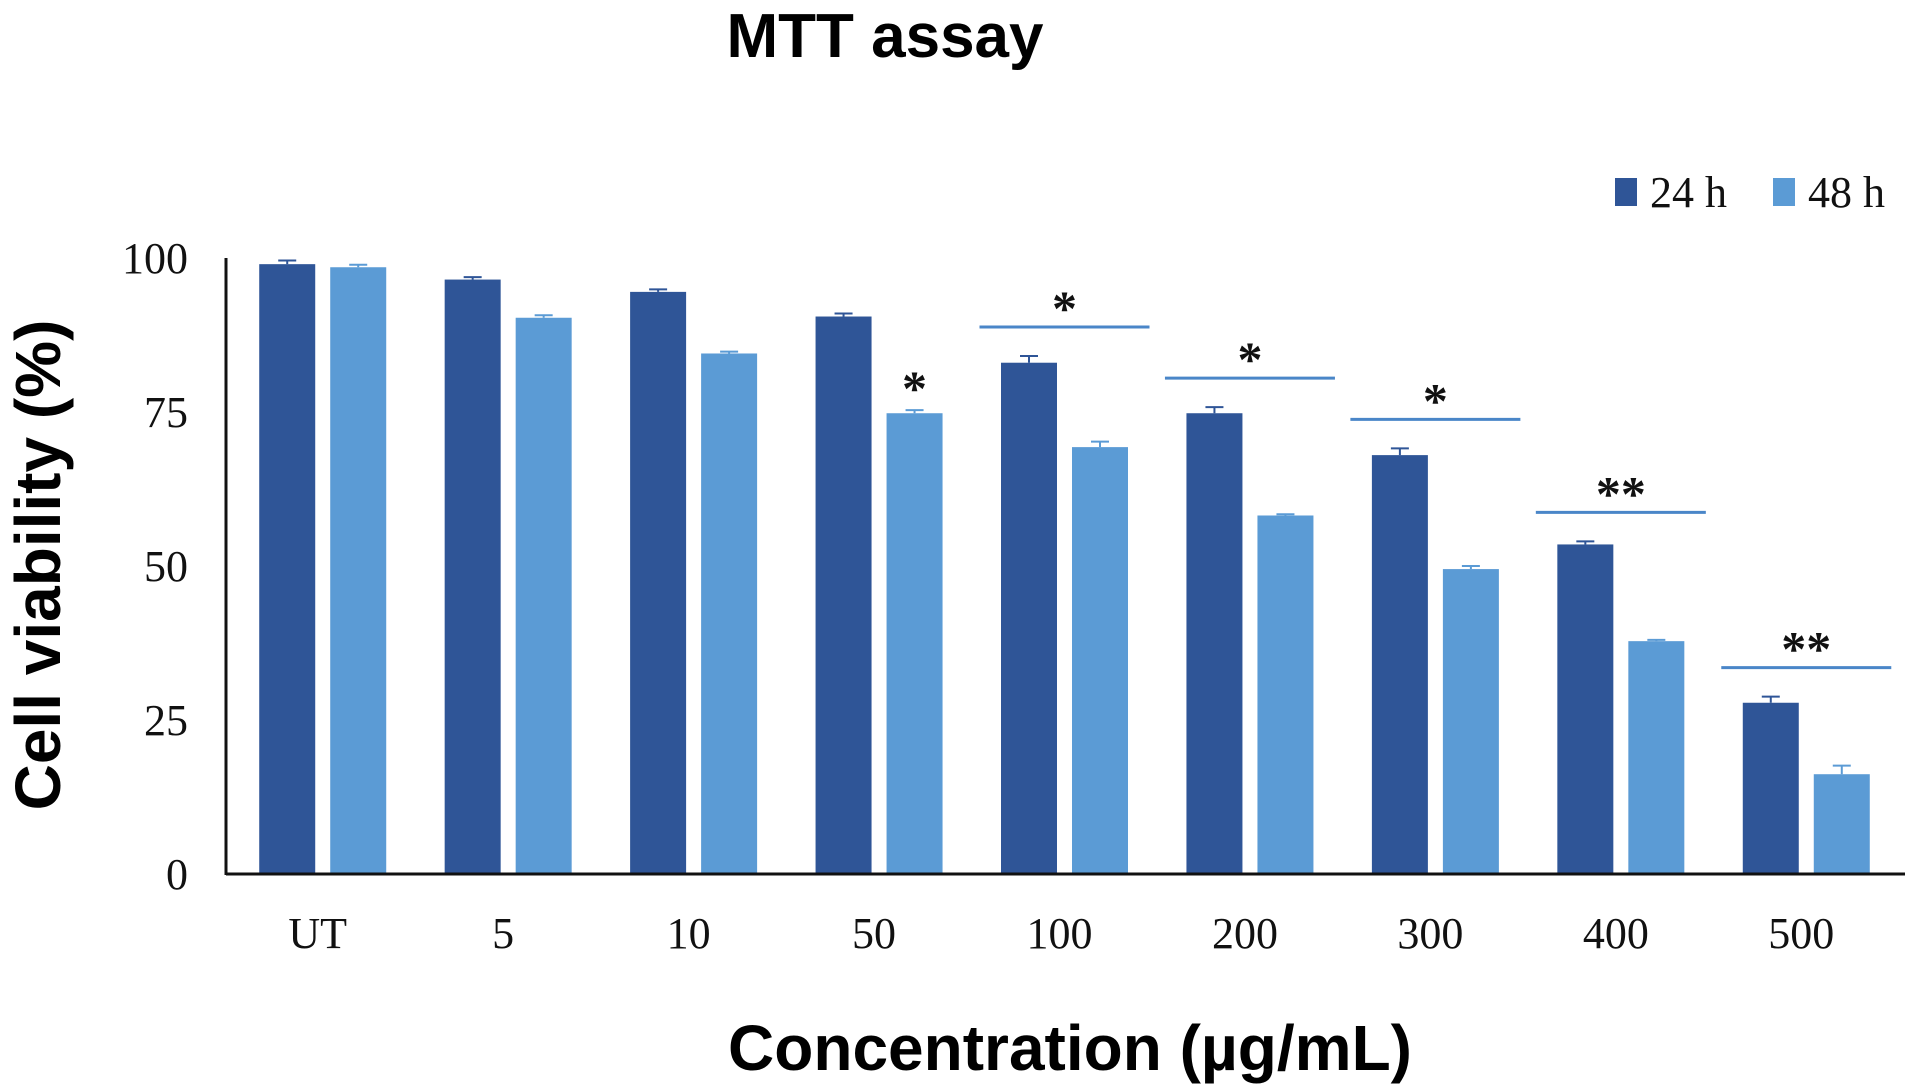  I want to click on y-tick-label: 25, so click(166, 720).